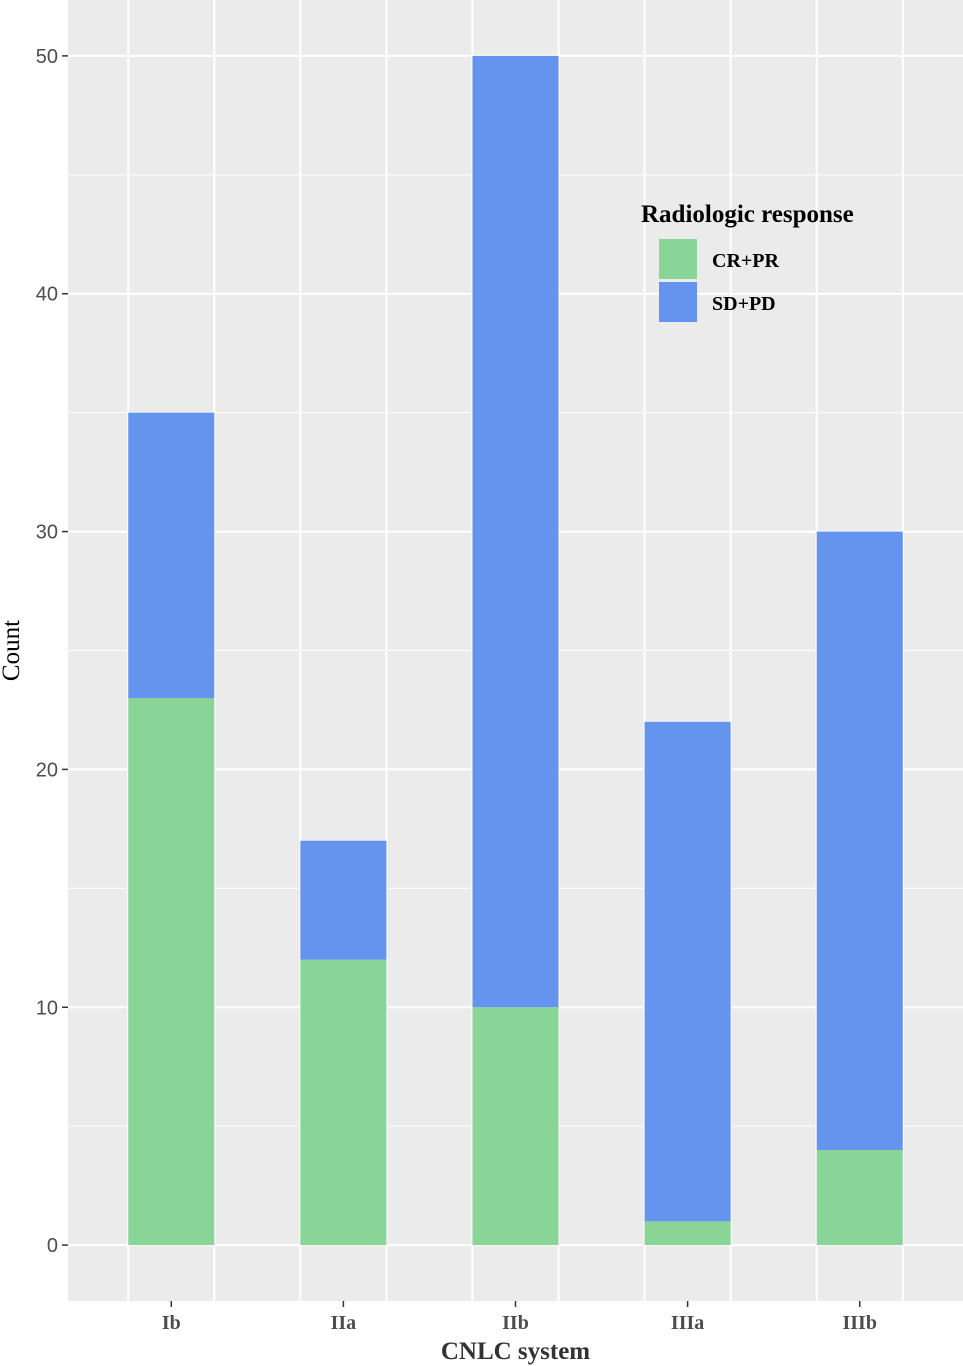  I want to click on y-axis-title: Count, so click(12, 650).